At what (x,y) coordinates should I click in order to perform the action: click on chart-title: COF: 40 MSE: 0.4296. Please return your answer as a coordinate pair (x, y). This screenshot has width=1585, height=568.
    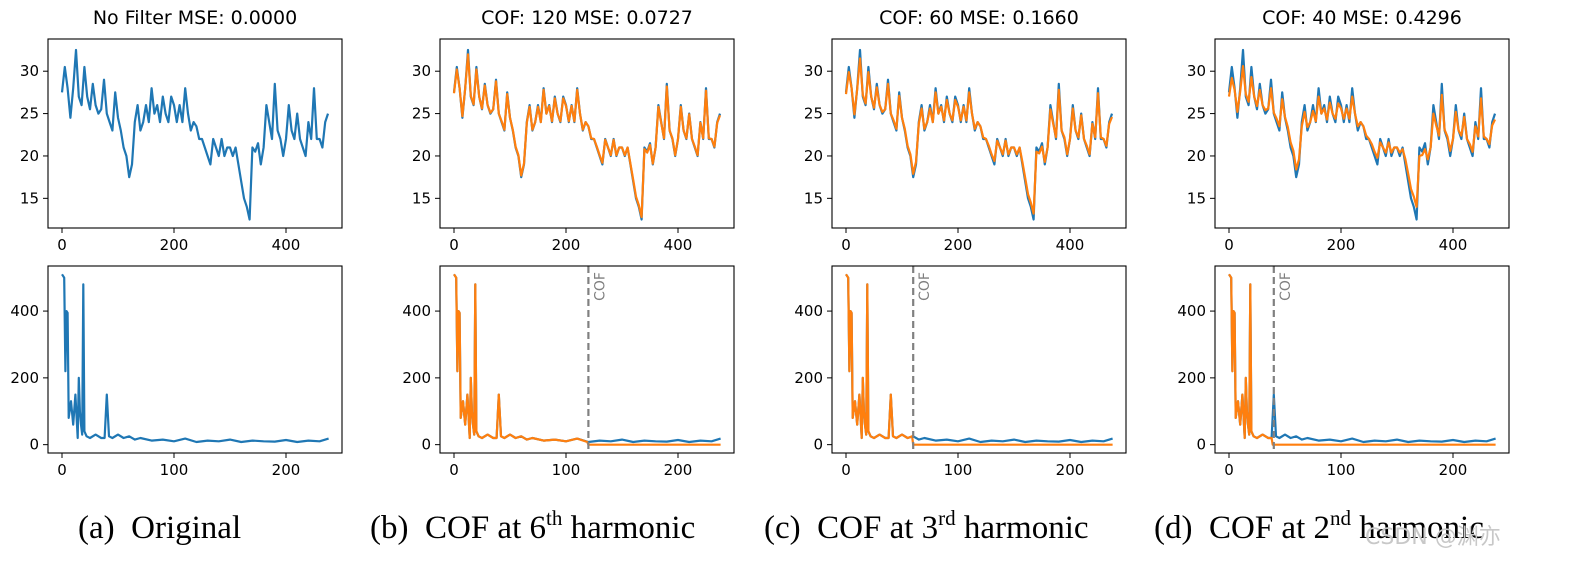
    Looking at the image, I should click on (1362, 18).